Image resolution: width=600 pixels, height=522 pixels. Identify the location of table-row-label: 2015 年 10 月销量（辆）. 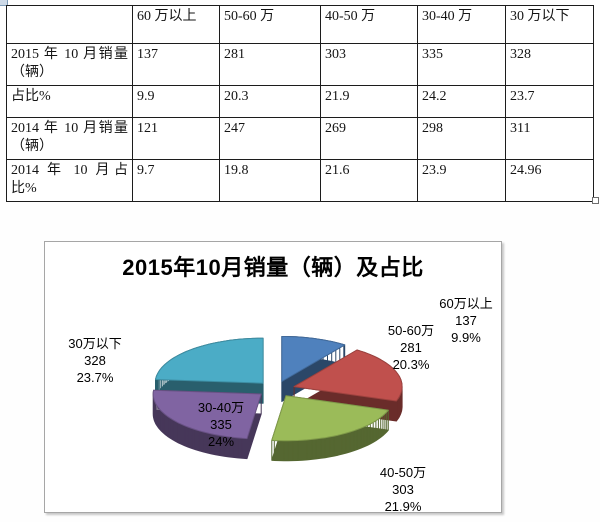
(69, 64).